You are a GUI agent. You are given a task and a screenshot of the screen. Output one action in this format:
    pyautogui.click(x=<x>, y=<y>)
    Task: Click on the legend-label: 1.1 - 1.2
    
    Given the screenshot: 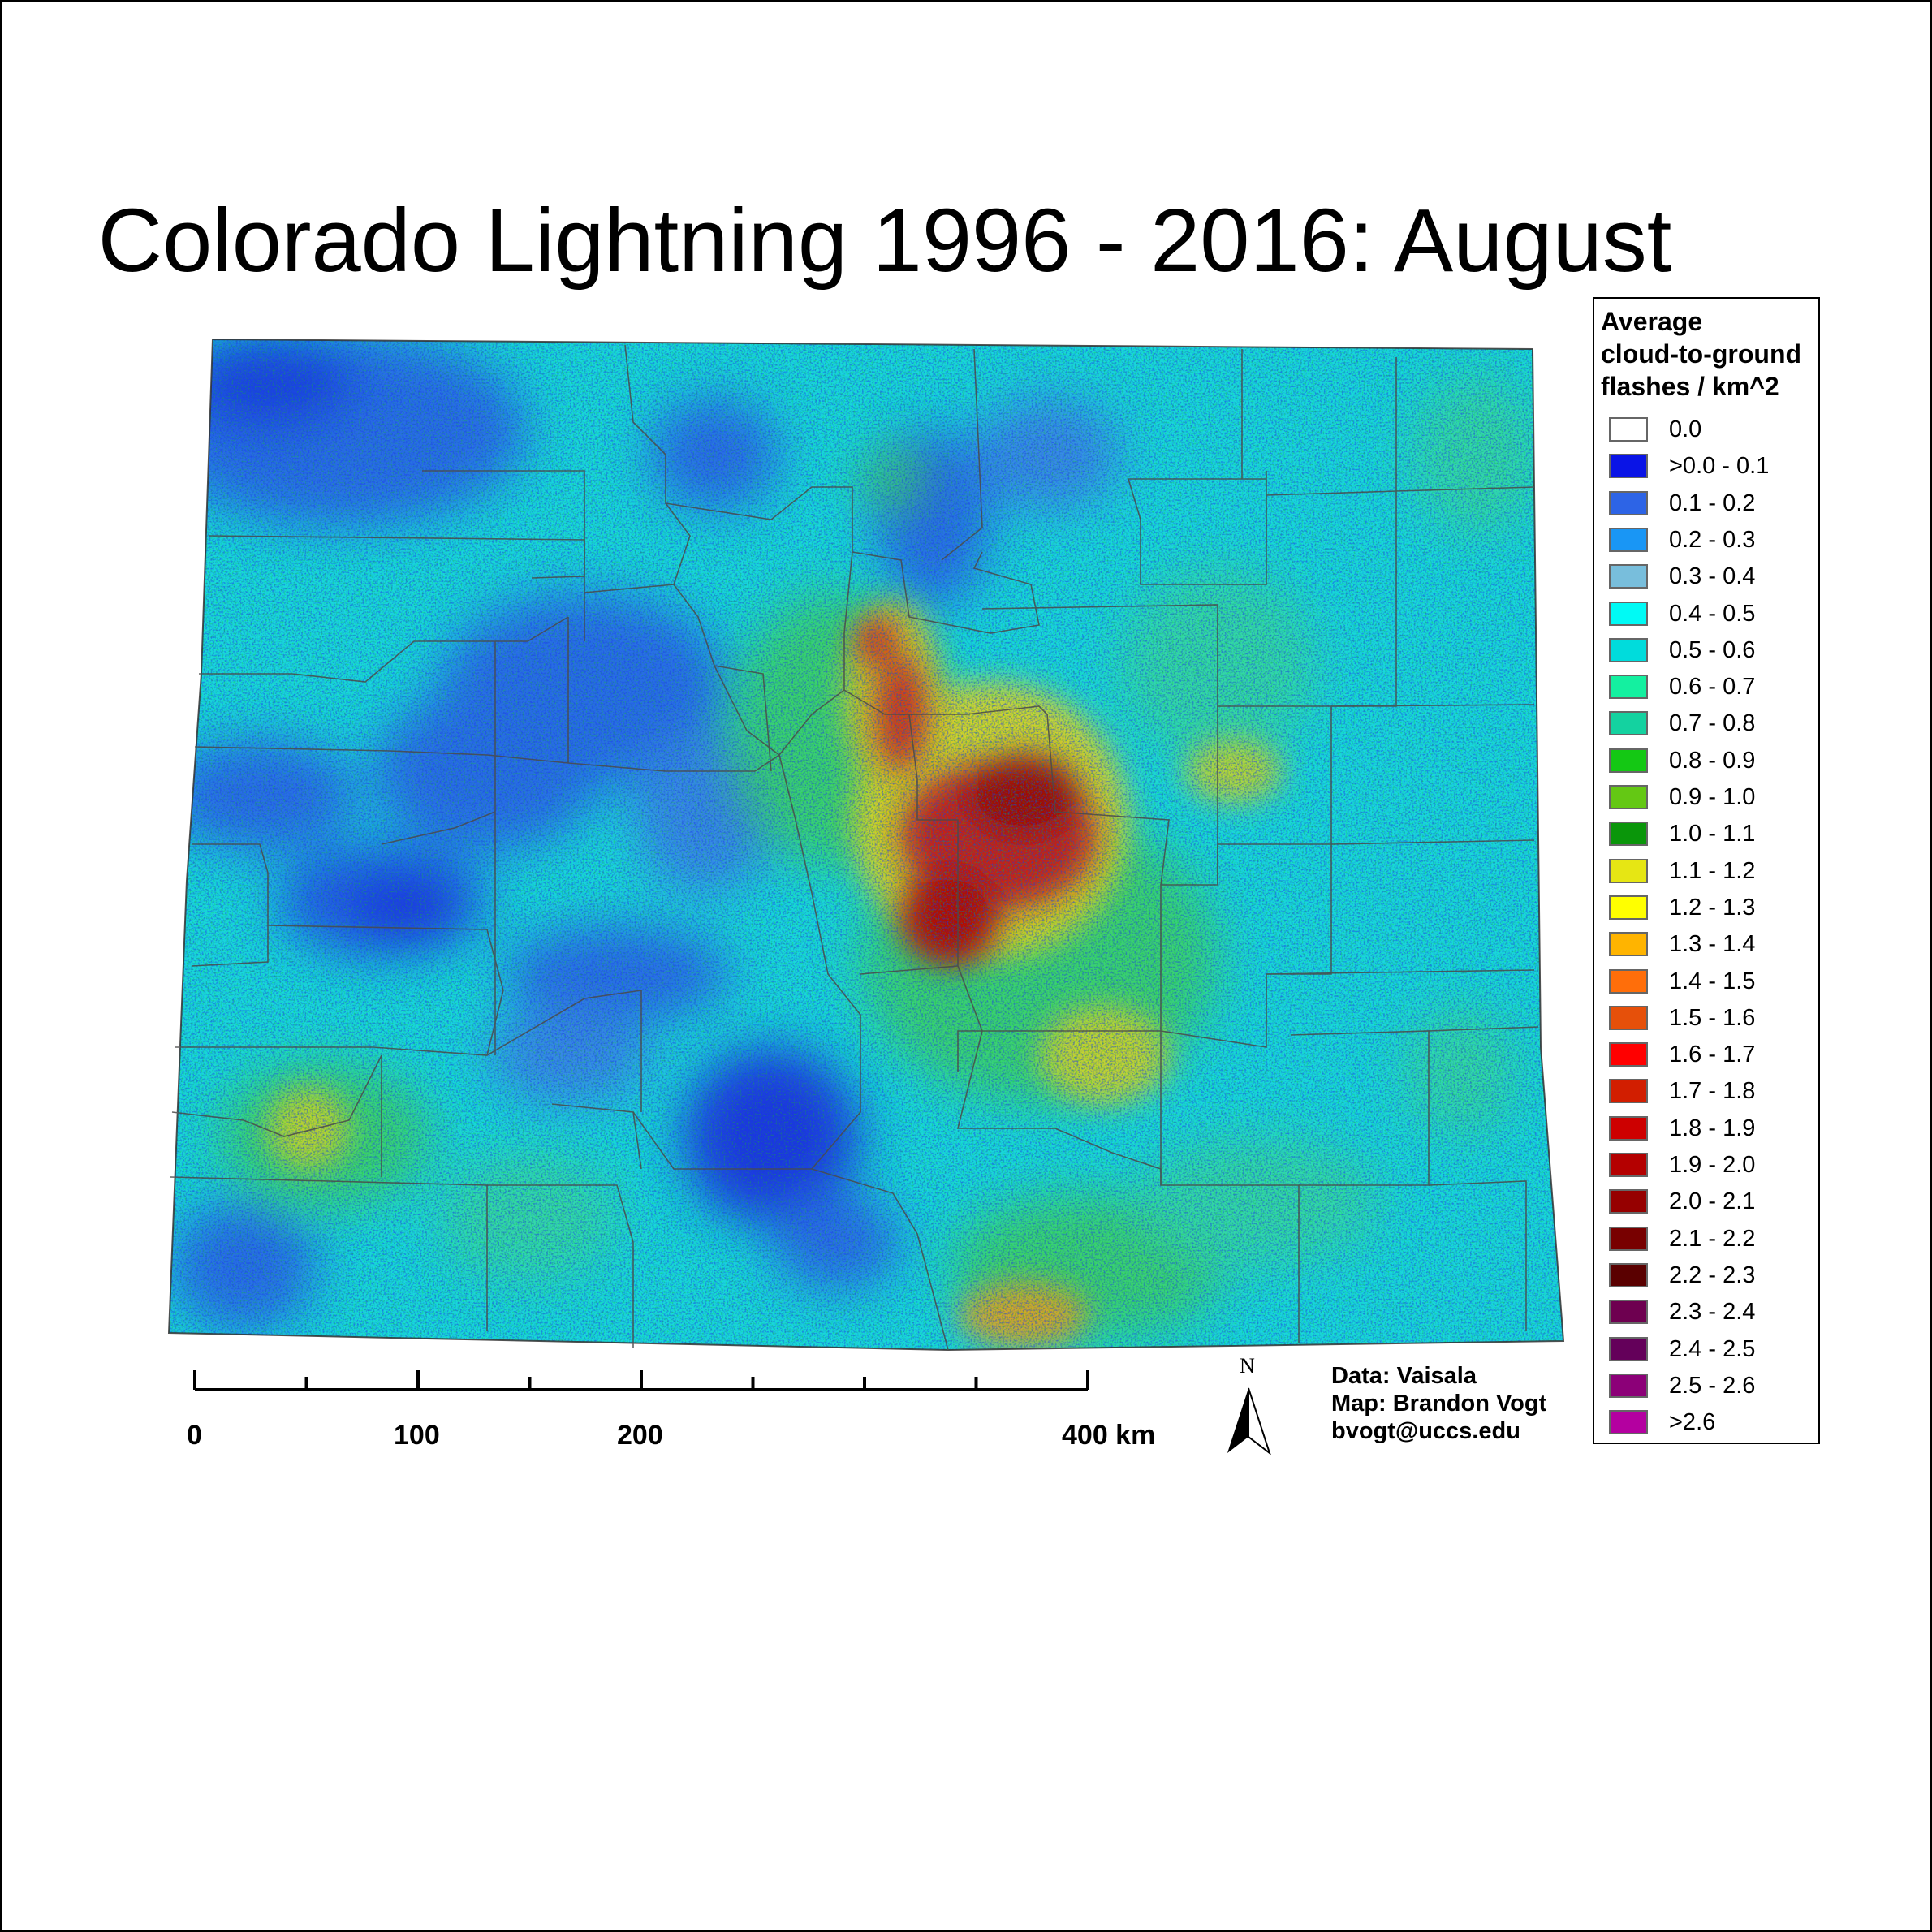 What is the action you would take?
    pyautogui.click(x=1712, y=870)
    